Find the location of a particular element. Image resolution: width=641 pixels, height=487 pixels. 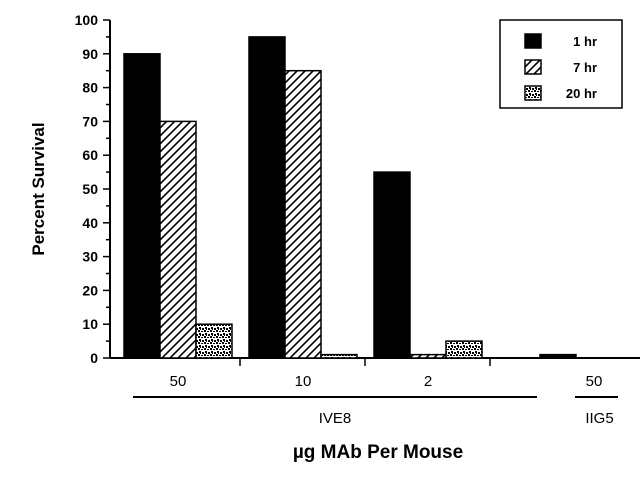

legend-box is located at coordinates (561, 64).